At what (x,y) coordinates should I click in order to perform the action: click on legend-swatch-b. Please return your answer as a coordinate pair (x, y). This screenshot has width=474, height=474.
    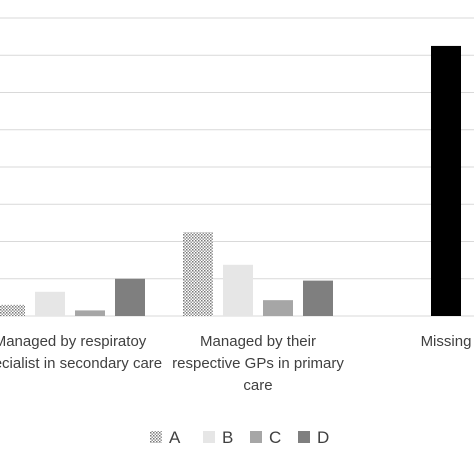
    Looking at the image, I should click on (209, 437).